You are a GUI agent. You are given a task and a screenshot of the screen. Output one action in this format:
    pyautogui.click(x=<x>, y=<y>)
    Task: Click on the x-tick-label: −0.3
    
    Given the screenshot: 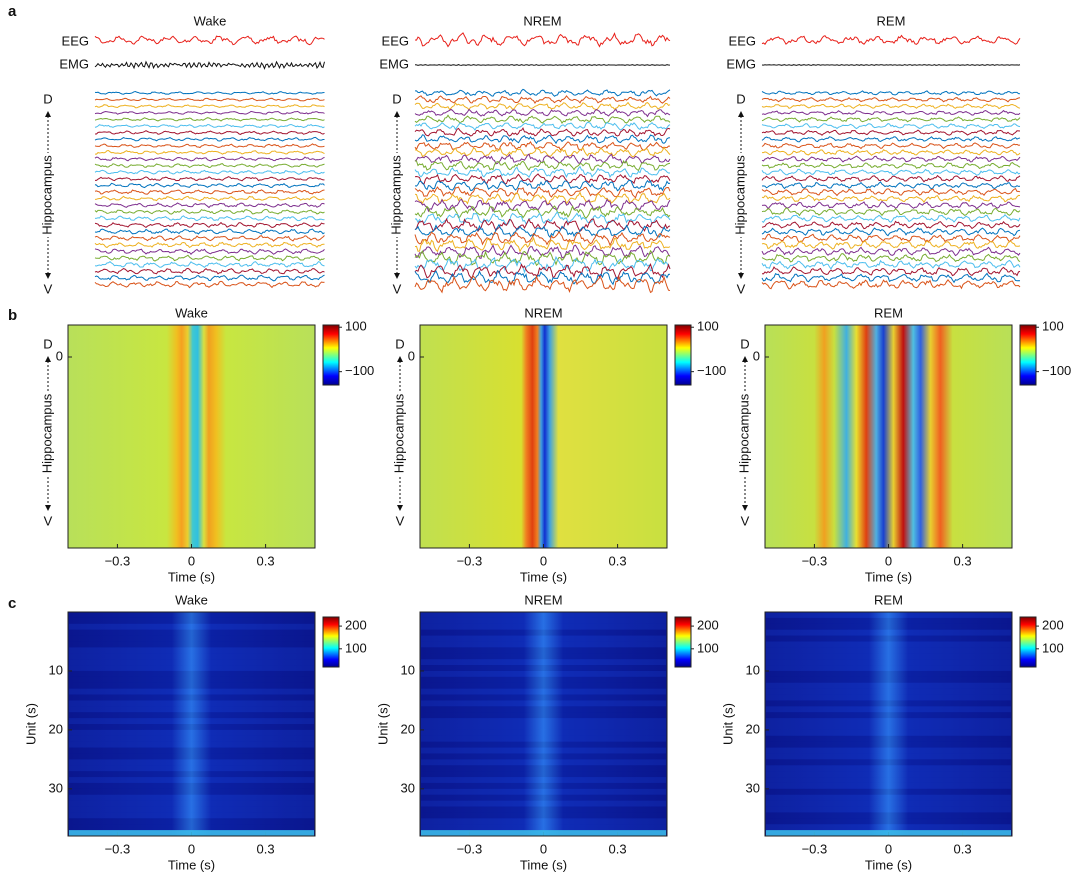 What is the action you would take?
    pyautogui.click(x=815, y=848)
    